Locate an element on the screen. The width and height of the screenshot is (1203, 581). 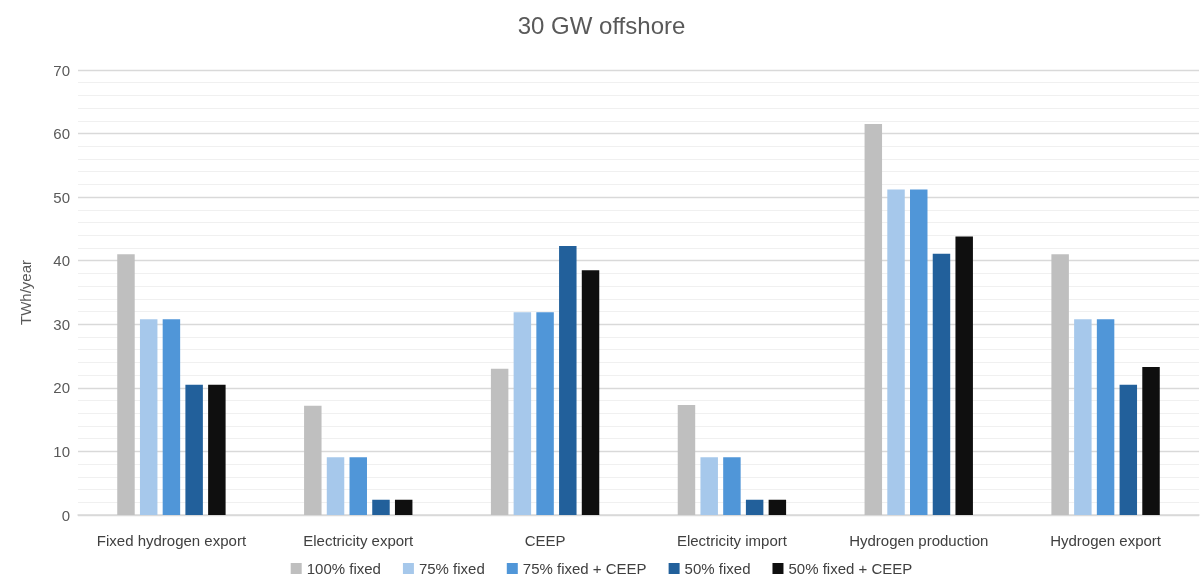
x-tick-label: Fixed hydrogen export is located at coordinates (171, 540).